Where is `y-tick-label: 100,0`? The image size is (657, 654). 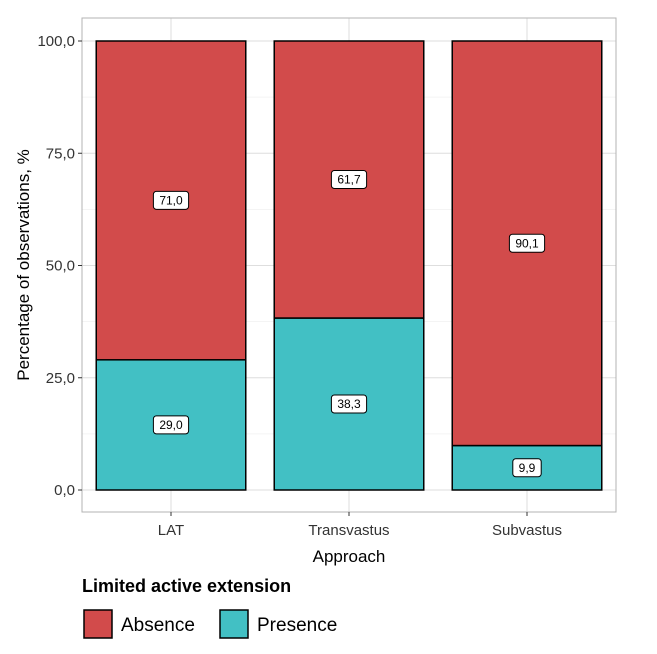
y-tick-label: 100,0 is located at coordinates (56, 41).